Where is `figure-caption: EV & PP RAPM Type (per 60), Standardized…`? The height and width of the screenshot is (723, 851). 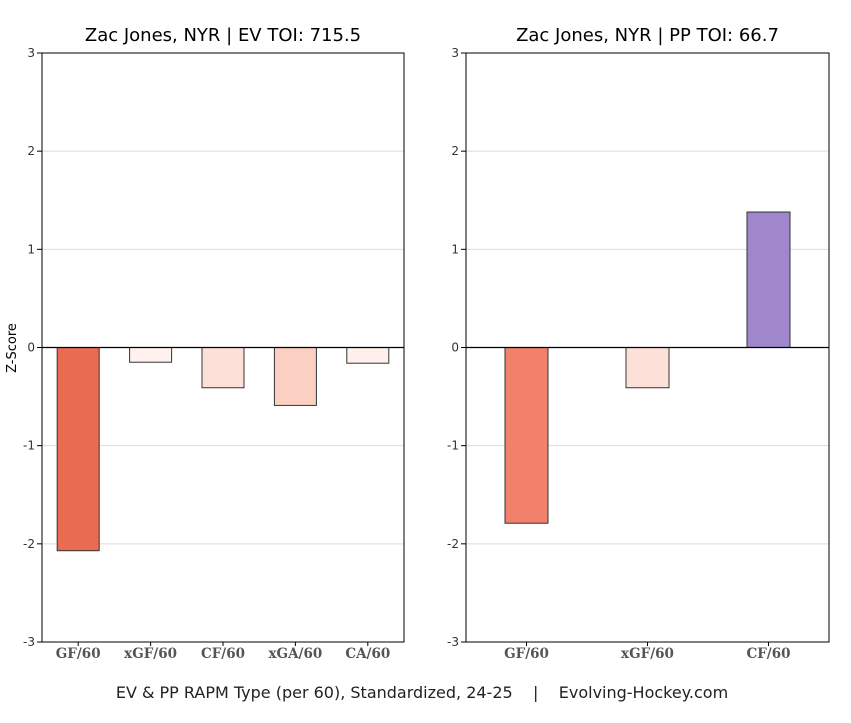 figure-caption: EV & PP RAPM Type (per 60), Standardized… is located at coordinates (422, 692).